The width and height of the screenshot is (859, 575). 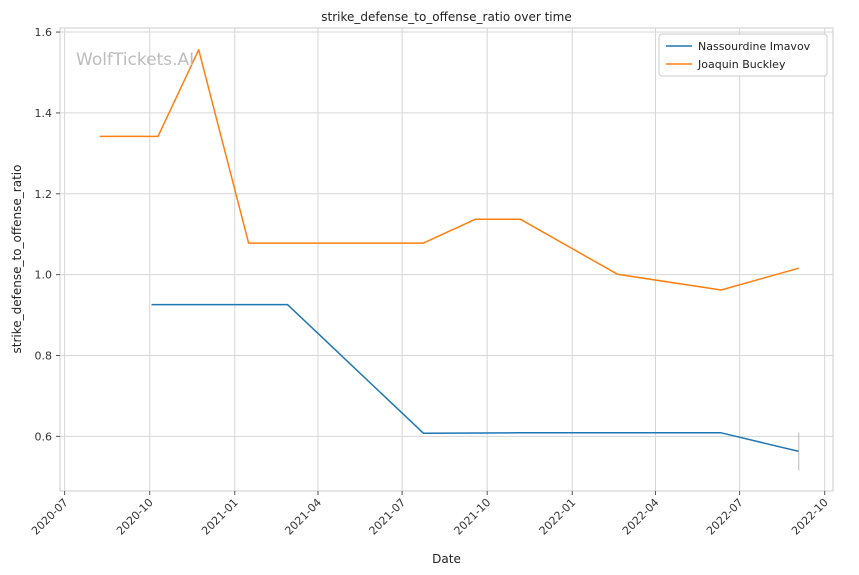 What do you see at coordinates (44, 356) in the screenshot?
I see `y-tick-label: 0.8` at bounding box center [44, 356].